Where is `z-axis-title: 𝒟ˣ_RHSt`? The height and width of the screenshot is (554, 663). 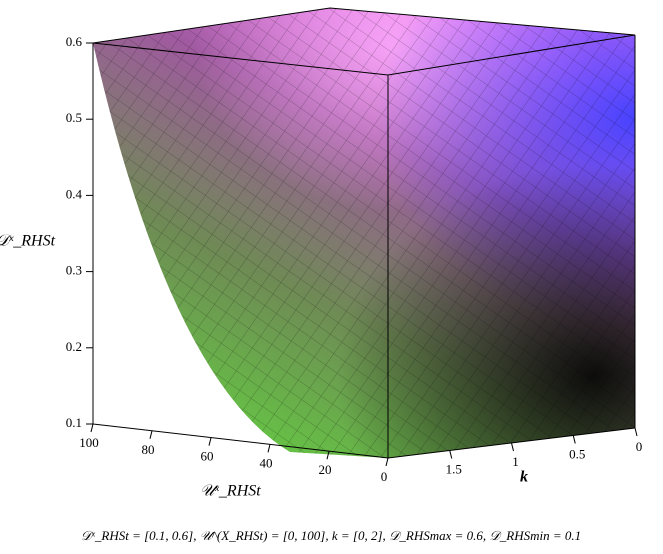 z-axis-title: 𝒟ˣ_RHSt is located at coordinates (28, 241).